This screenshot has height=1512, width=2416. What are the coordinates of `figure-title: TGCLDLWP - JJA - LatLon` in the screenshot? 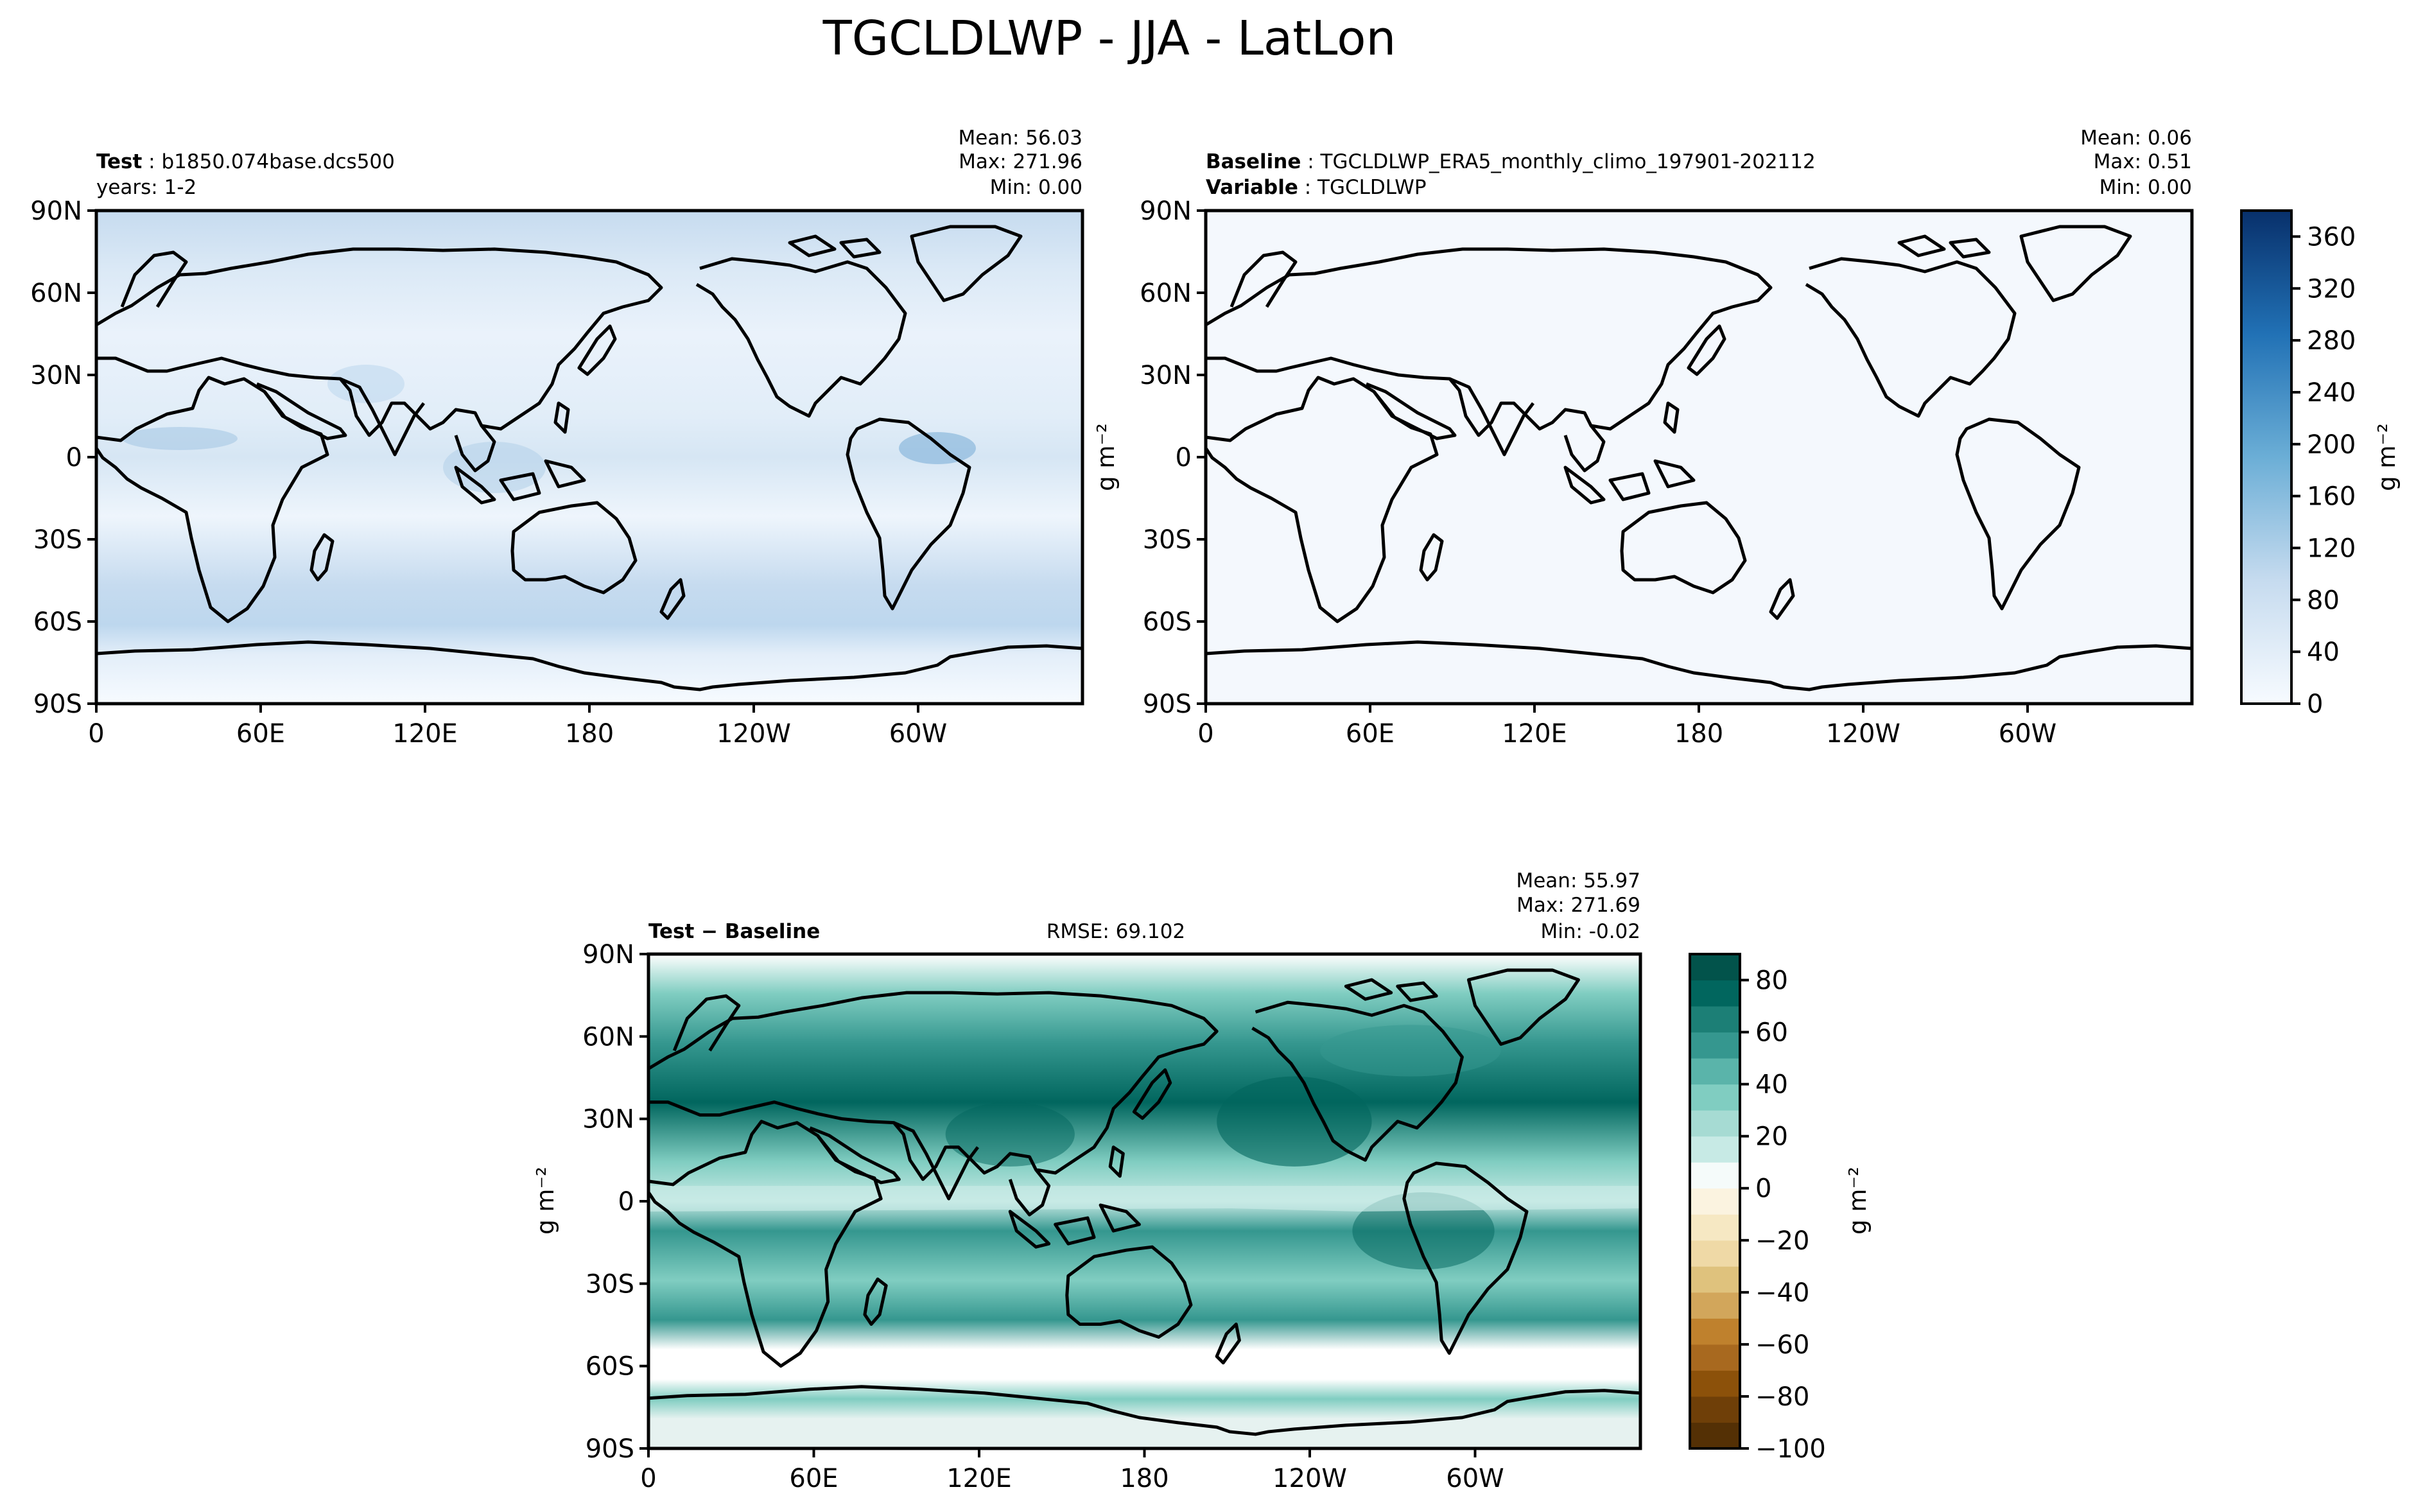 It's located at (1109, 38).